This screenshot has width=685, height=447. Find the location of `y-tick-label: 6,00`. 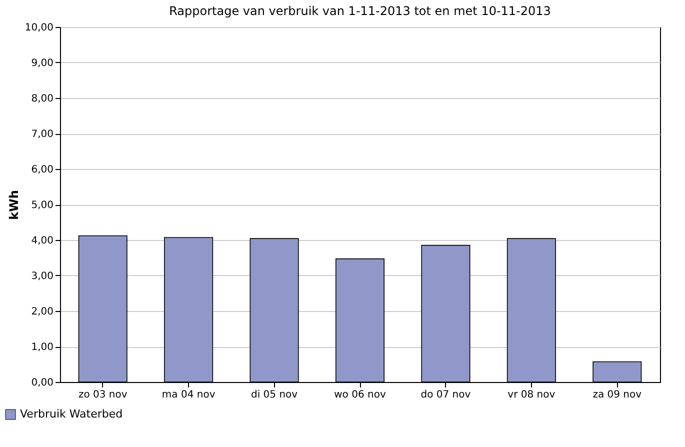

y-tick-label: 6,00 is located at coordinates (42, 170).